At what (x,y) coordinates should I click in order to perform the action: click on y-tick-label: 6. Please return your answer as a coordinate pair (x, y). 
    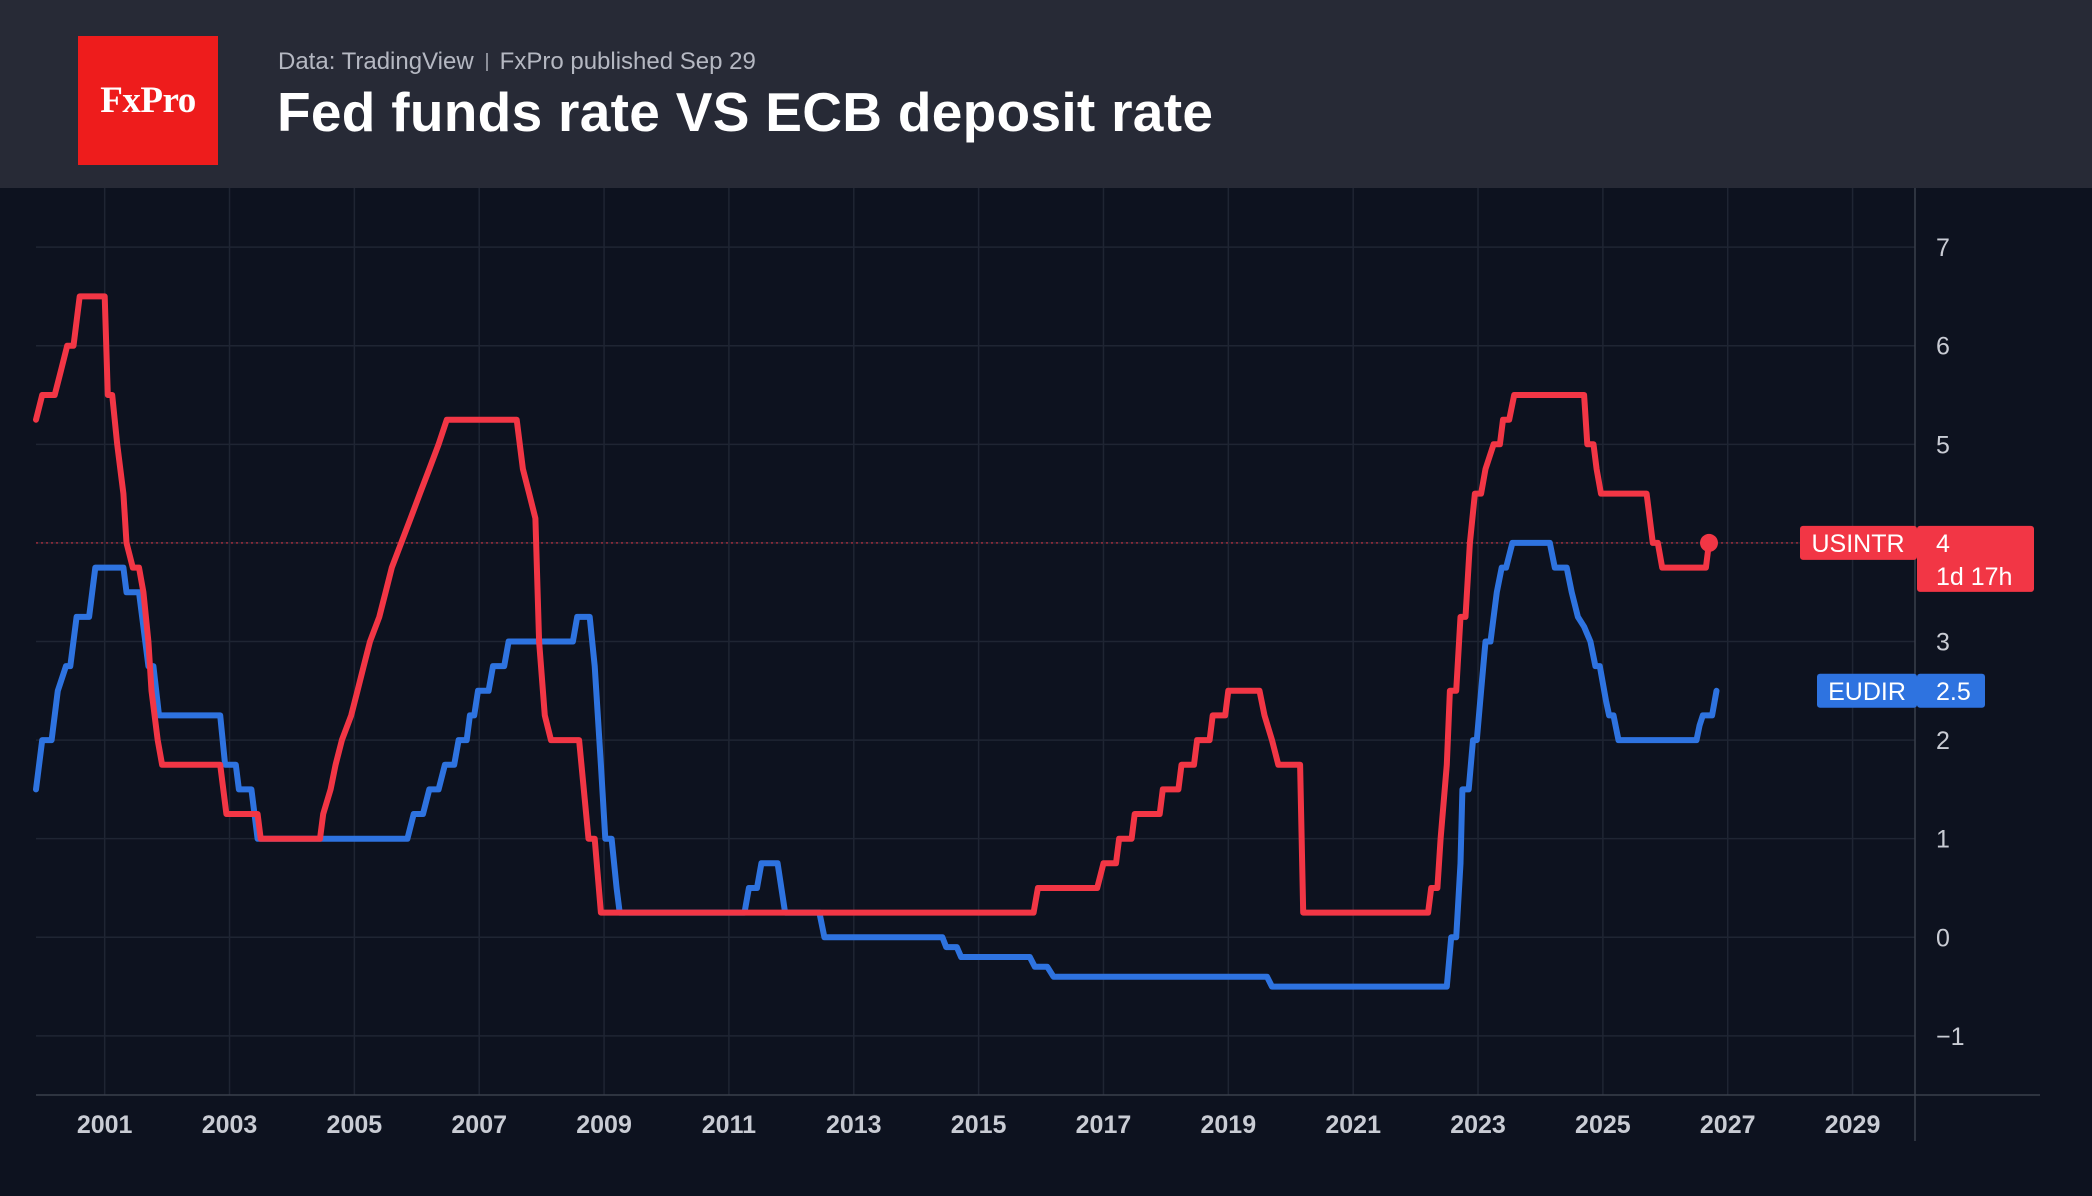
    Looking at the image, I should click on (1943, 347).